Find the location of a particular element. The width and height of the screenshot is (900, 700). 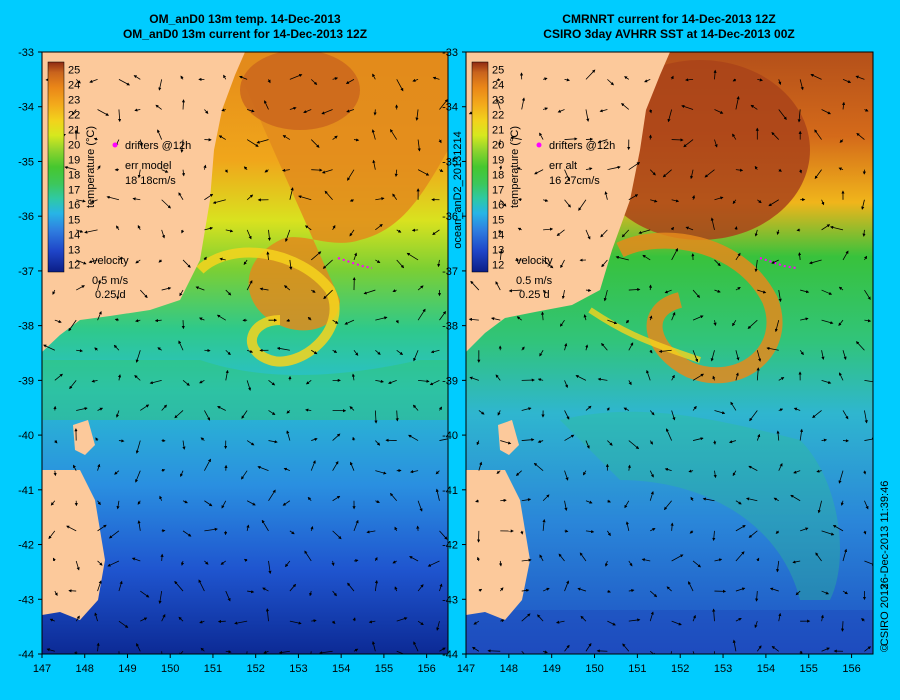

left-colorbar-tick-label: 18 is located at coordinates (74, 176).